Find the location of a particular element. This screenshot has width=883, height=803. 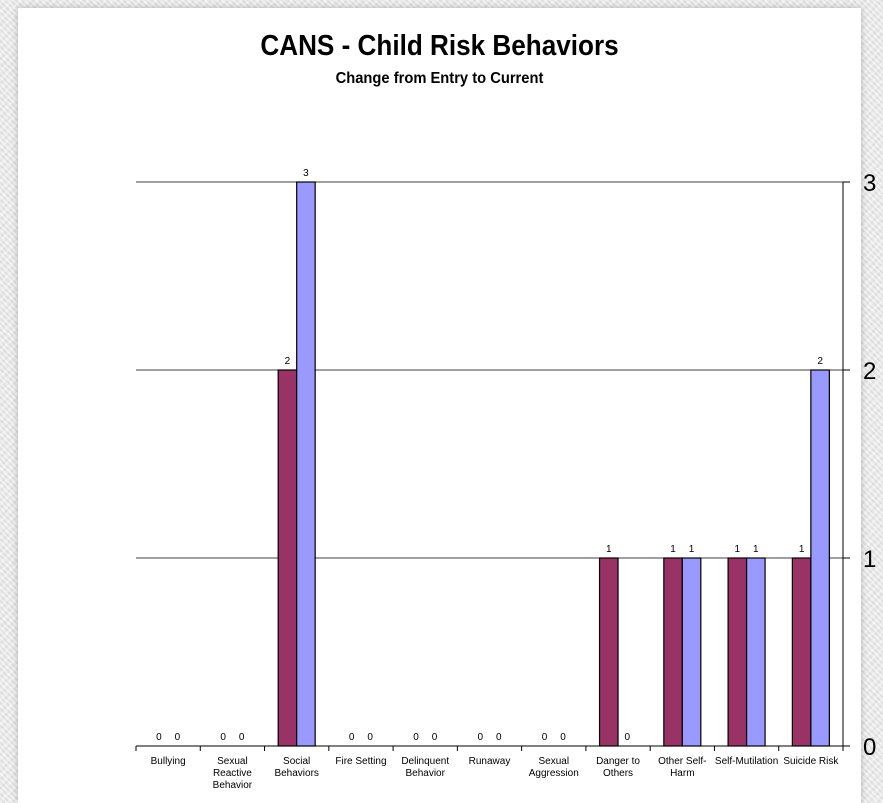

y-tick-label: 0 is located at coordinates (869, 747).